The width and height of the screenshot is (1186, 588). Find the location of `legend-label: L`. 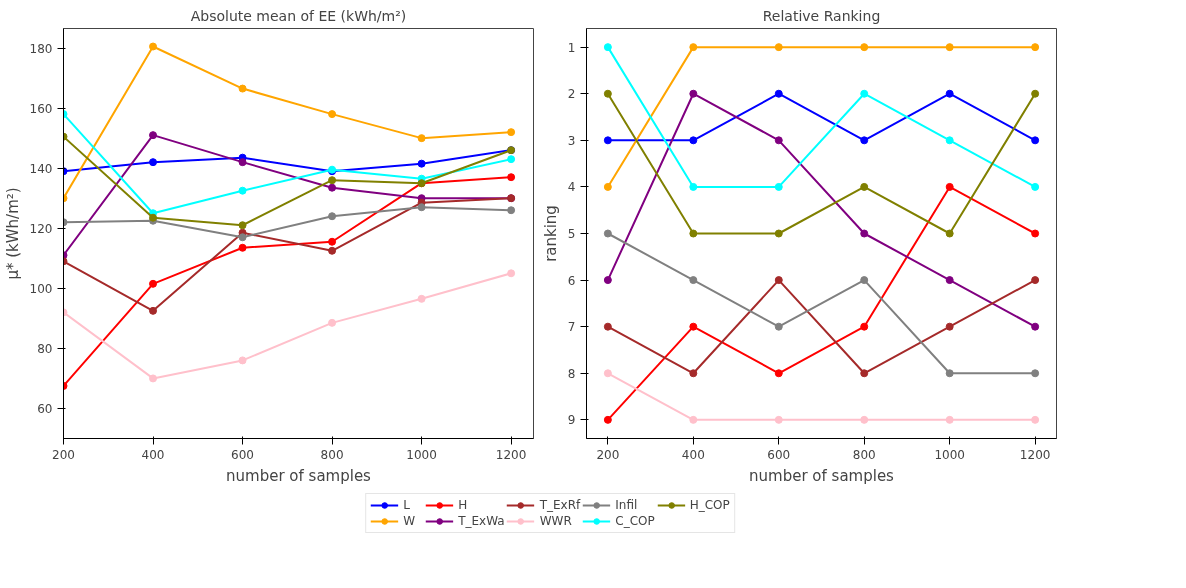

legend-label: L is located at coordinates (407, 505).